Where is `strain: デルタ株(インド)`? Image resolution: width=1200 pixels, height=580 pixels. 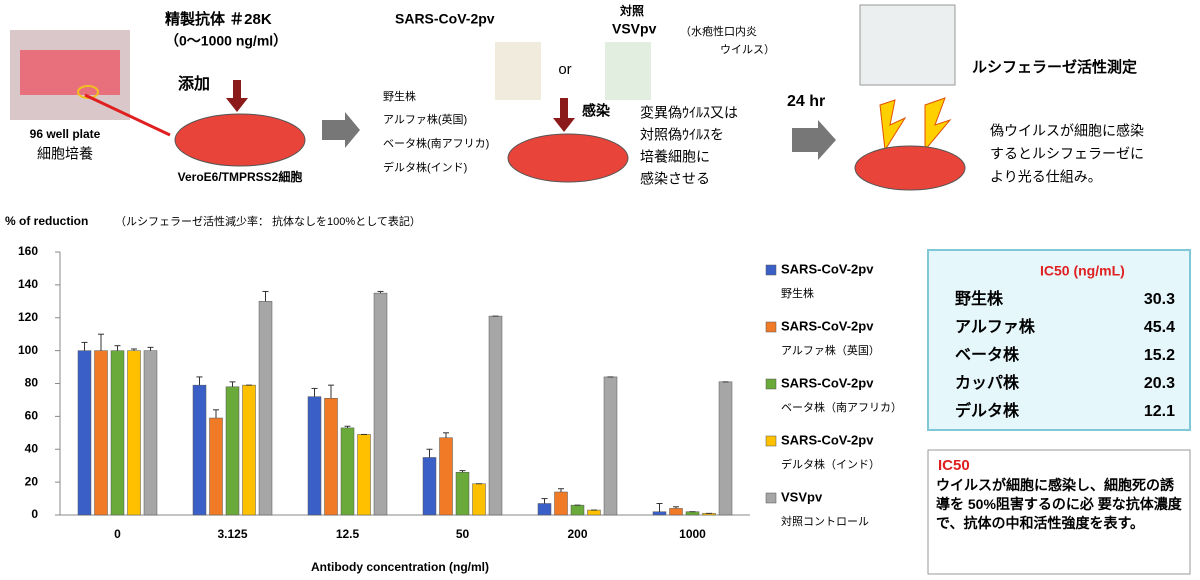
strain: デルタ株(インド) is located at coordinates (425, 167).